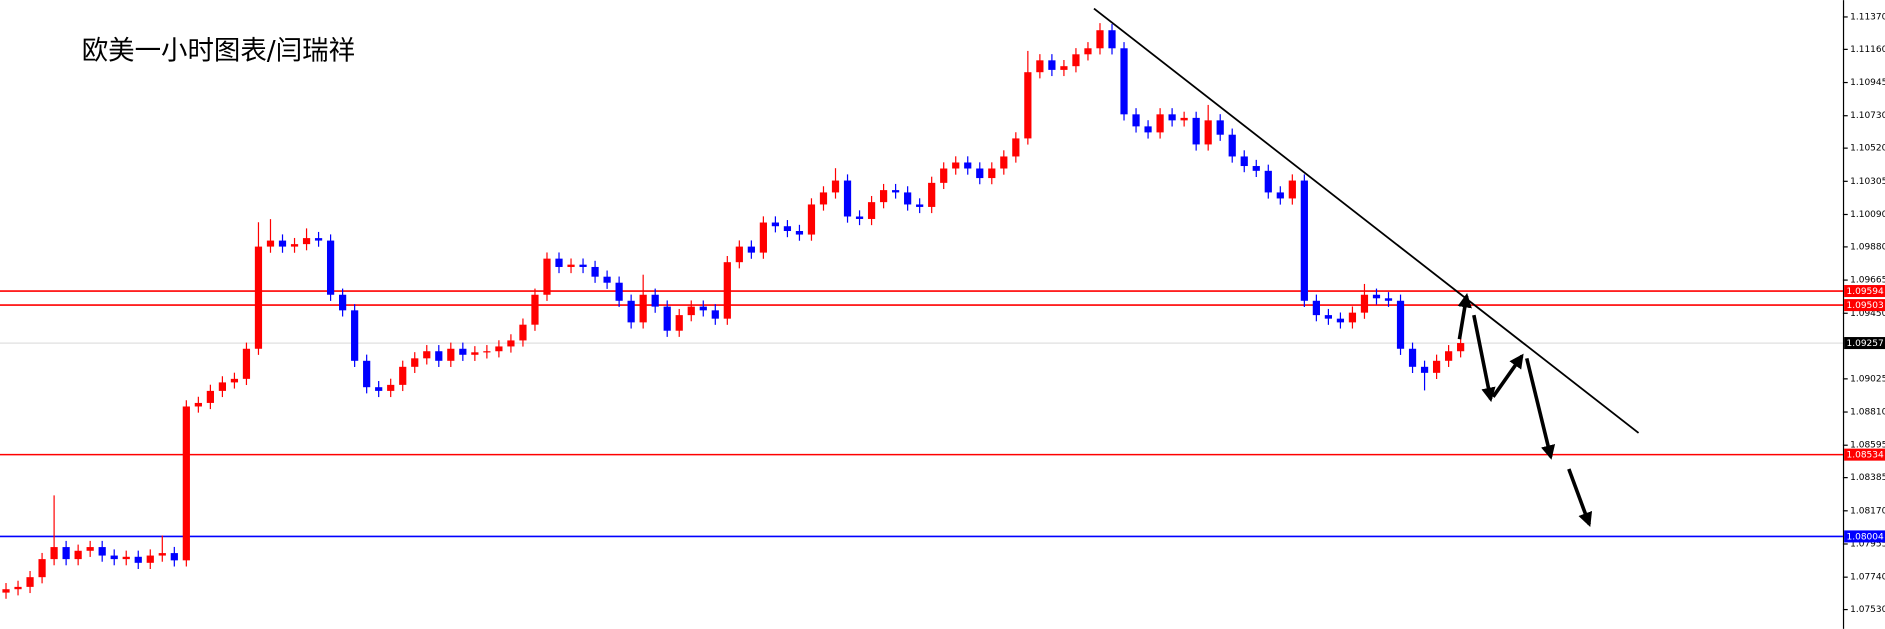 The image size is (1885, 629). What do you see at coordinates (1867, 578) in the screenshot?
I see `y-tick-label: 1.07740` at bounding box center [1867, 578].